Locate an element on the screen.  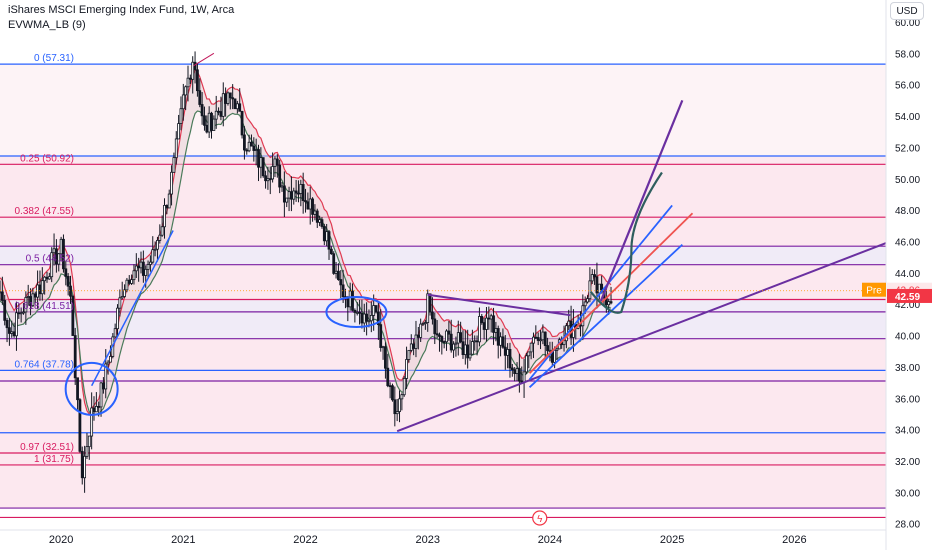
price-tick-label: 58.00 is located at coordinates (907, 54).